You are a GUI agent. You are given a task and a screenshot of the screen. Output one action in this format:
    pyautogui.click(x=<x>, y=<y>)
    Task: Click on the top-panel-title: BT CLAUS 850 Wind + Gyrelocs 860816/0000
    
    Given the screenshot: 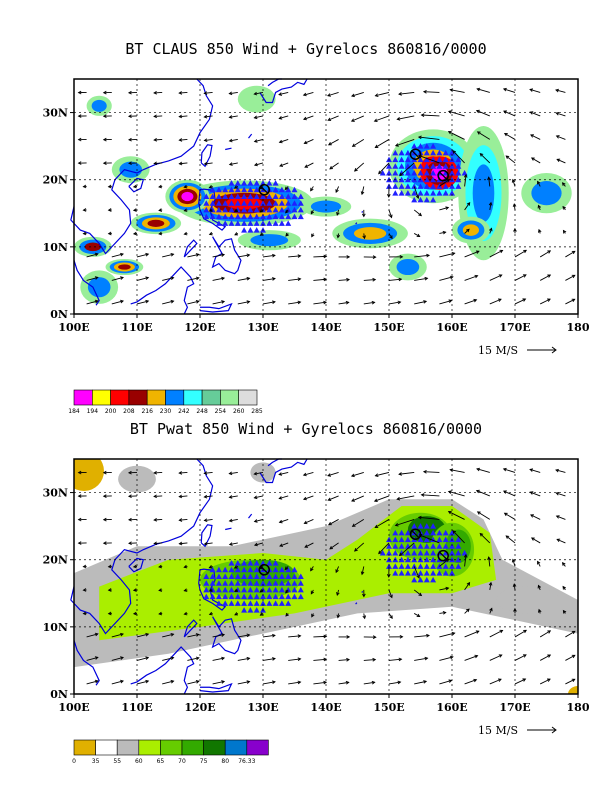 What is the action you would take?
    pyautogui.click(x=306, y=49)
    